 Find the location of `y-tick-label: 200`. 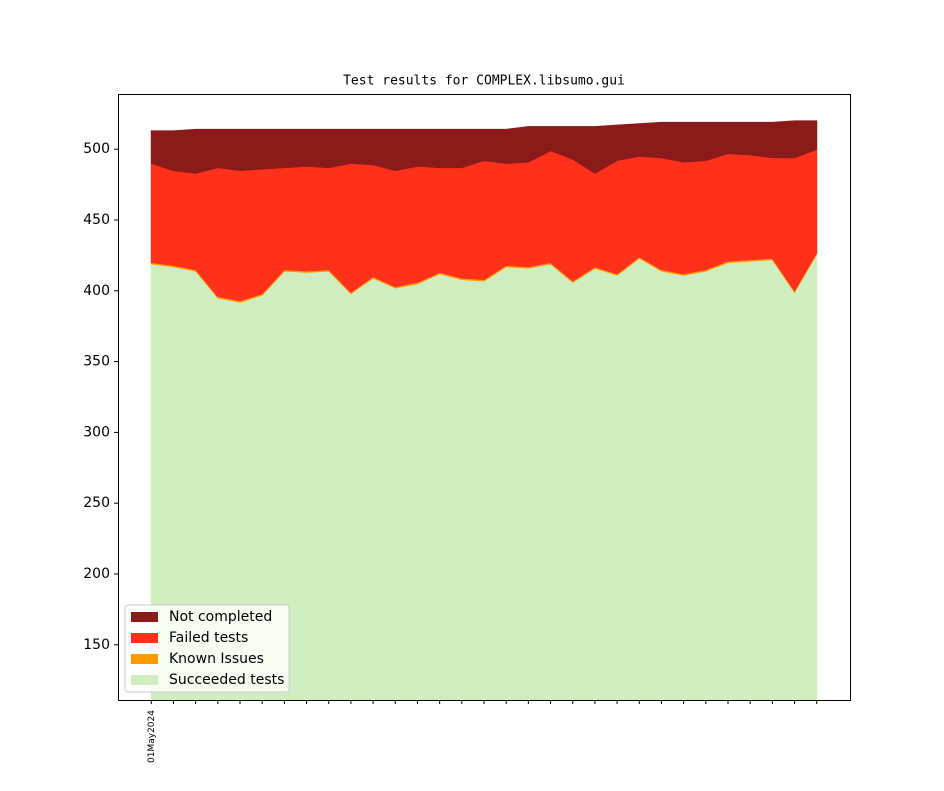

y-tick-label: 200 is located at coordinates (96, 574).